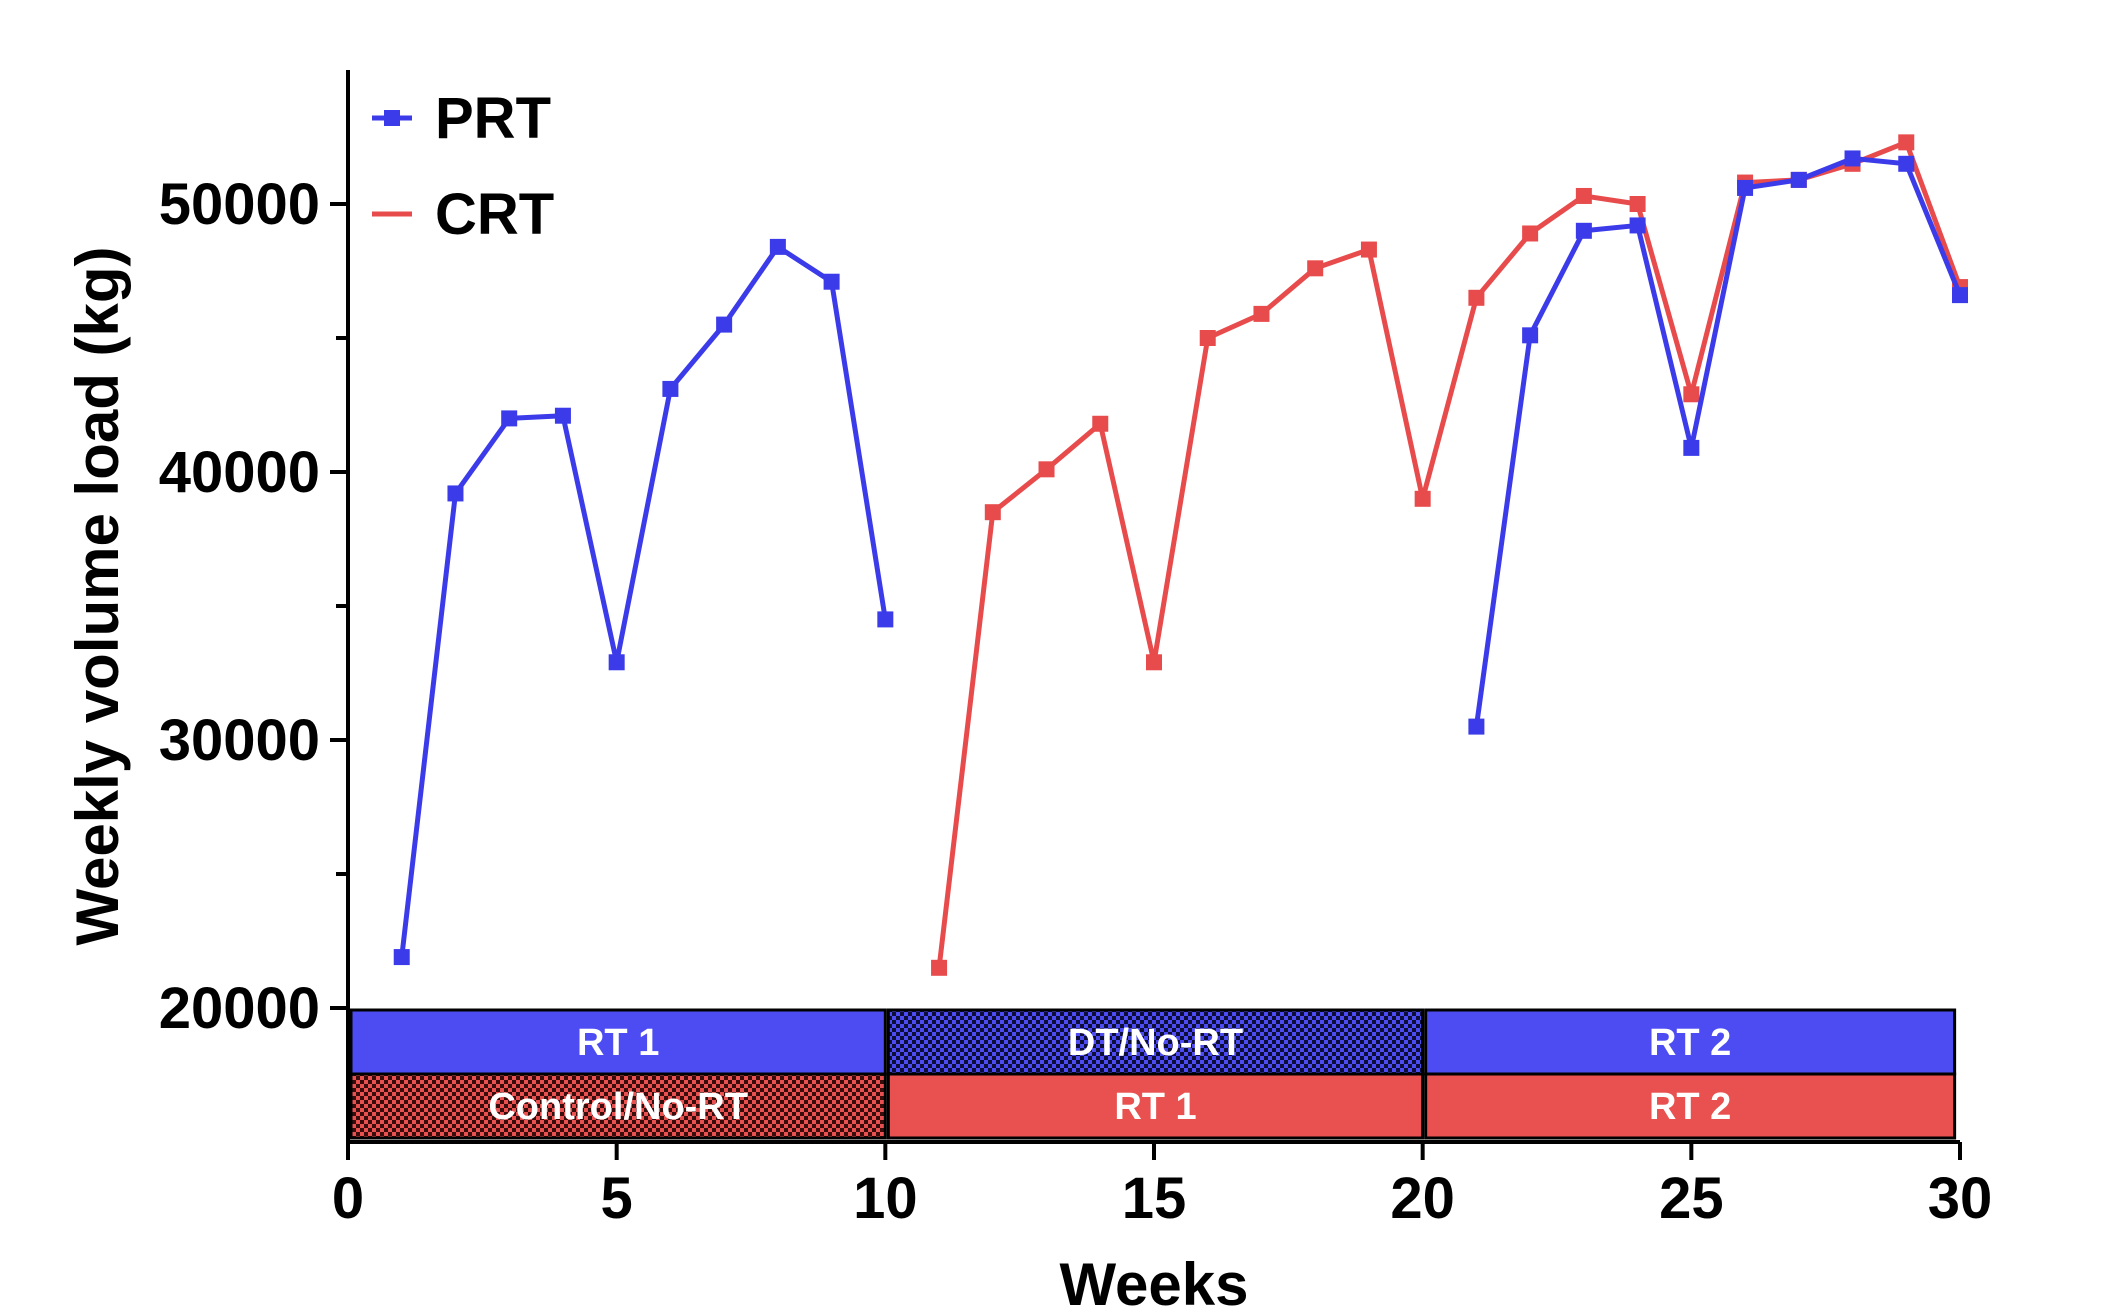  I want to click on phase-label-crt-2: RT 1, so click(1155, 1107).